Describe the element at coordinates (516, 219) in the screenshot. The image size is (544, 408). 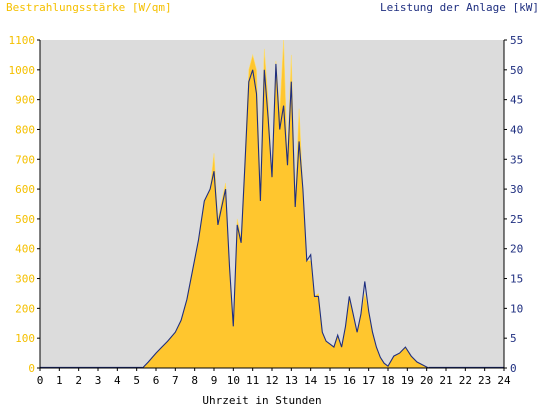
I see `right-tick-label: 25` at that location.